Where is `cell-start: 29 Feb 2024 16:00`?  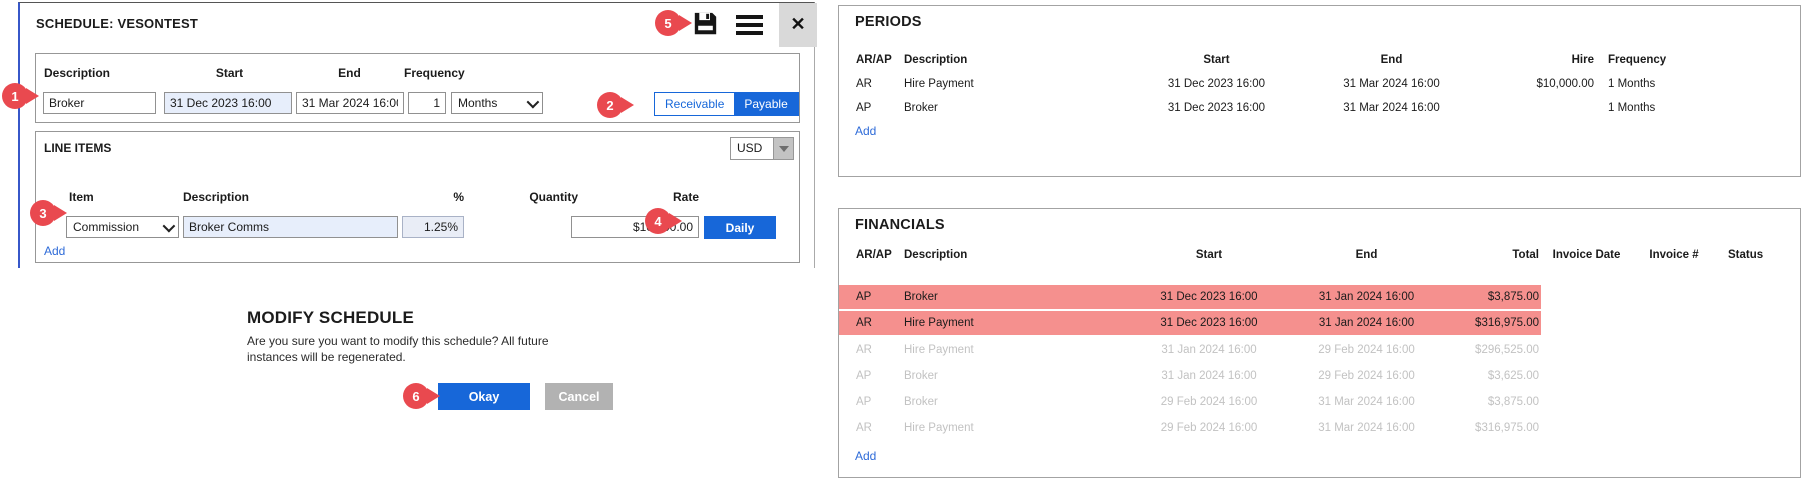
cell-start: 29 Feb 2024 16:00 is located at coordinates (1209, 428).